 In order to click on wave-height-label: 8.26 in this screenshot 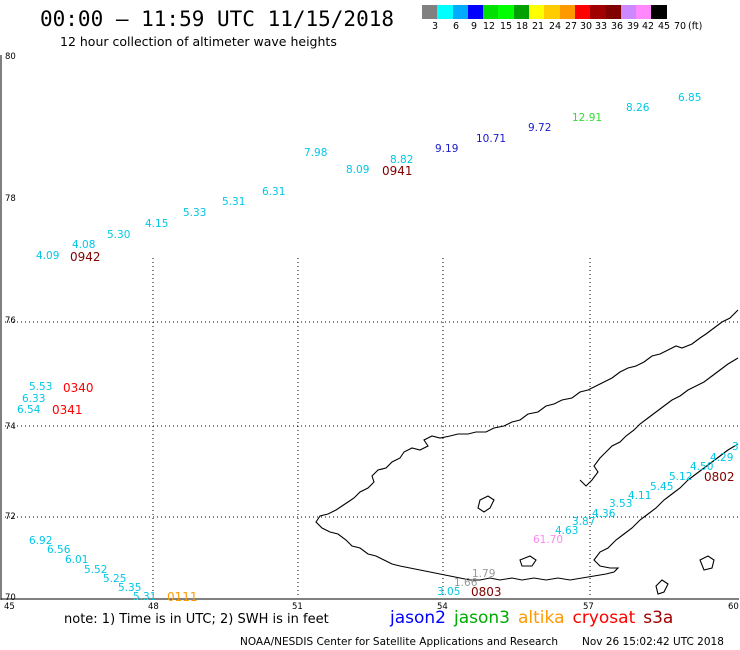, I will do `click(638, 108)`.